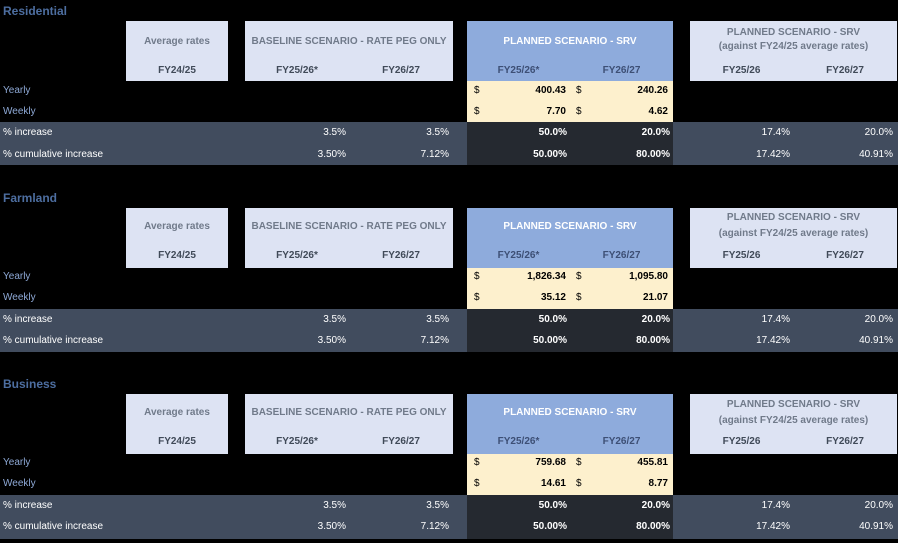 The height and width of the screenshot is (543, 898). I want to click on baseline-increase-y2: 3.5%, so click(437, 319).